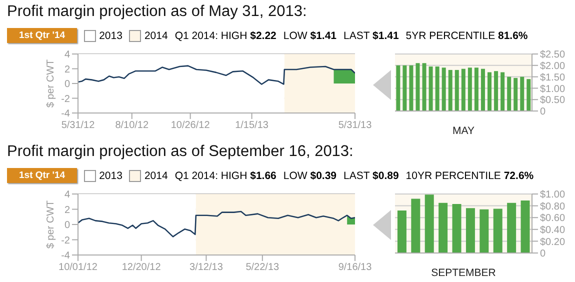  I want to click on x-tick-label: 8/10/12, so click(132, 126).